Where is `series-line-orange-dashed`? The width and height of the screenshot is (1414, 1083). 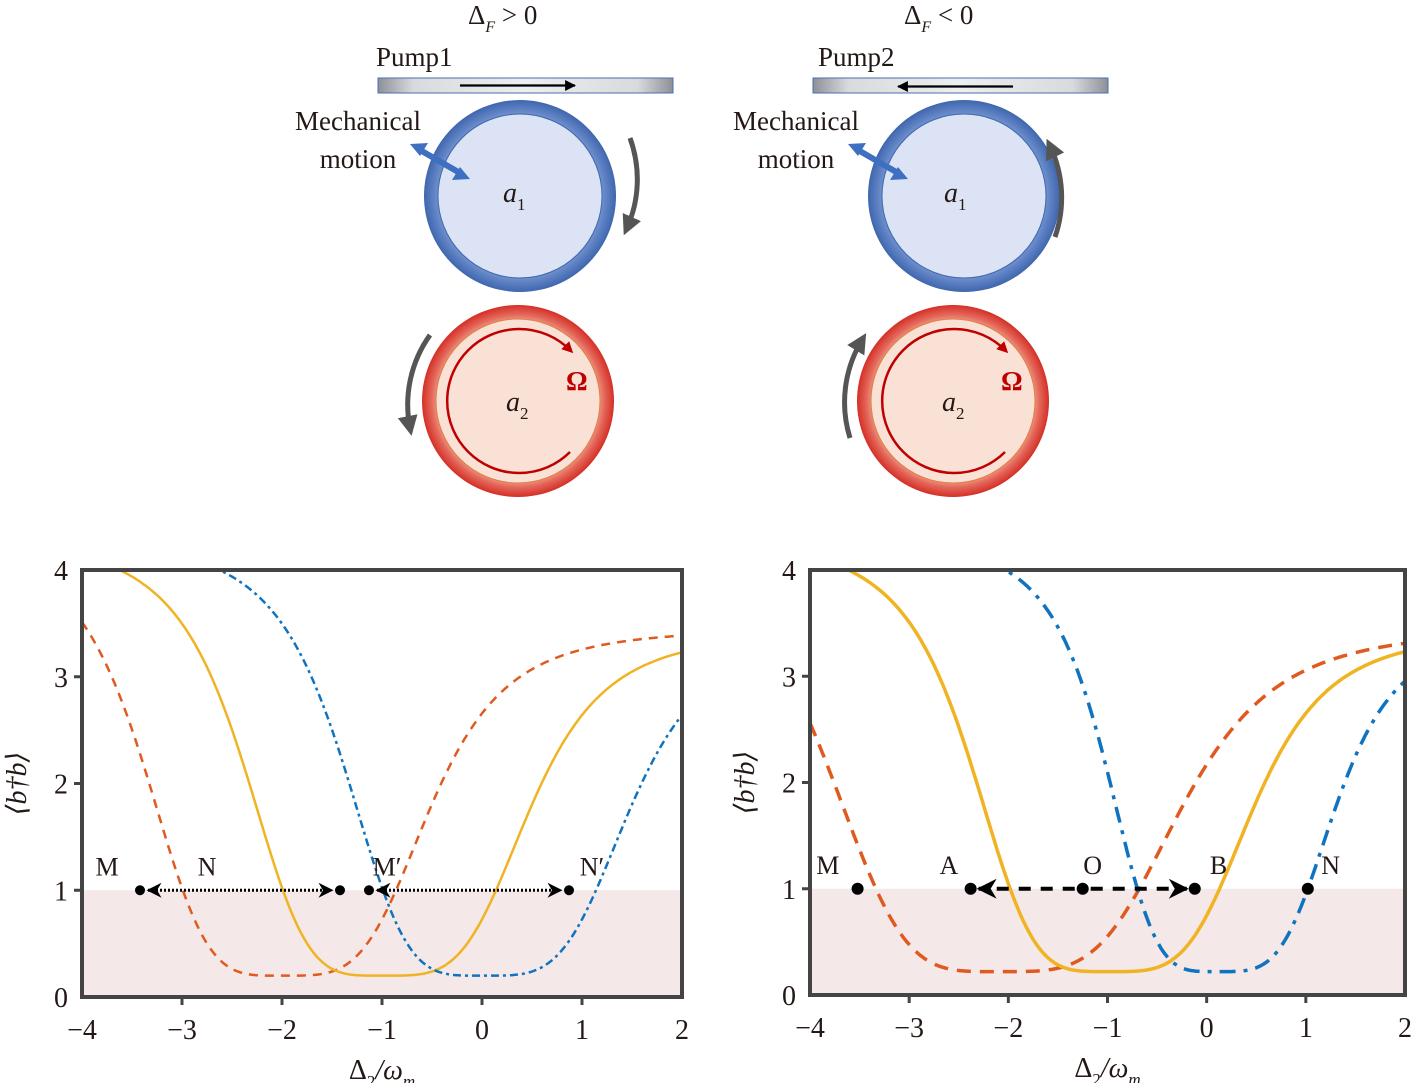
series-line-orange-dashed is located at coordinates (1107, 807).